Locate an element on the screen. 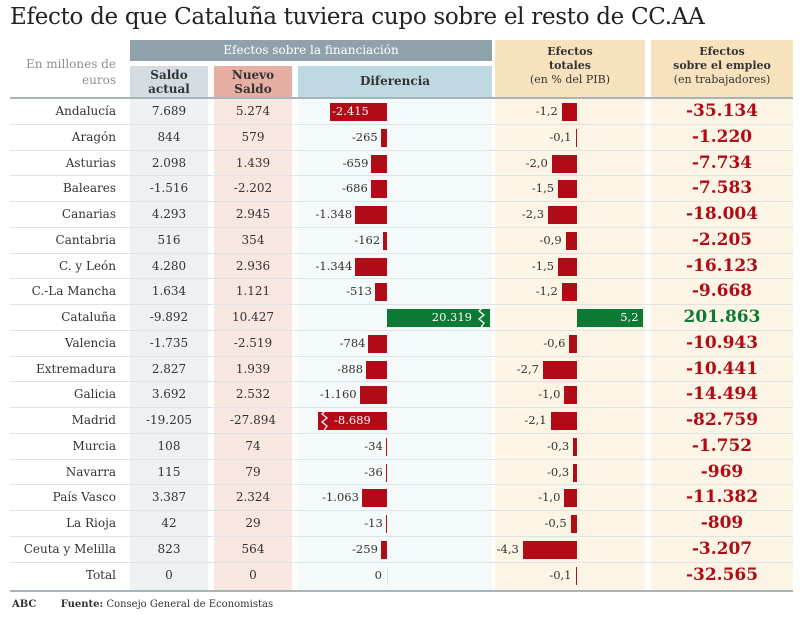 Image resolution: width=800 pixels, height=617 pixels. region-name: Extremadura is located at coordinates (75, 368).